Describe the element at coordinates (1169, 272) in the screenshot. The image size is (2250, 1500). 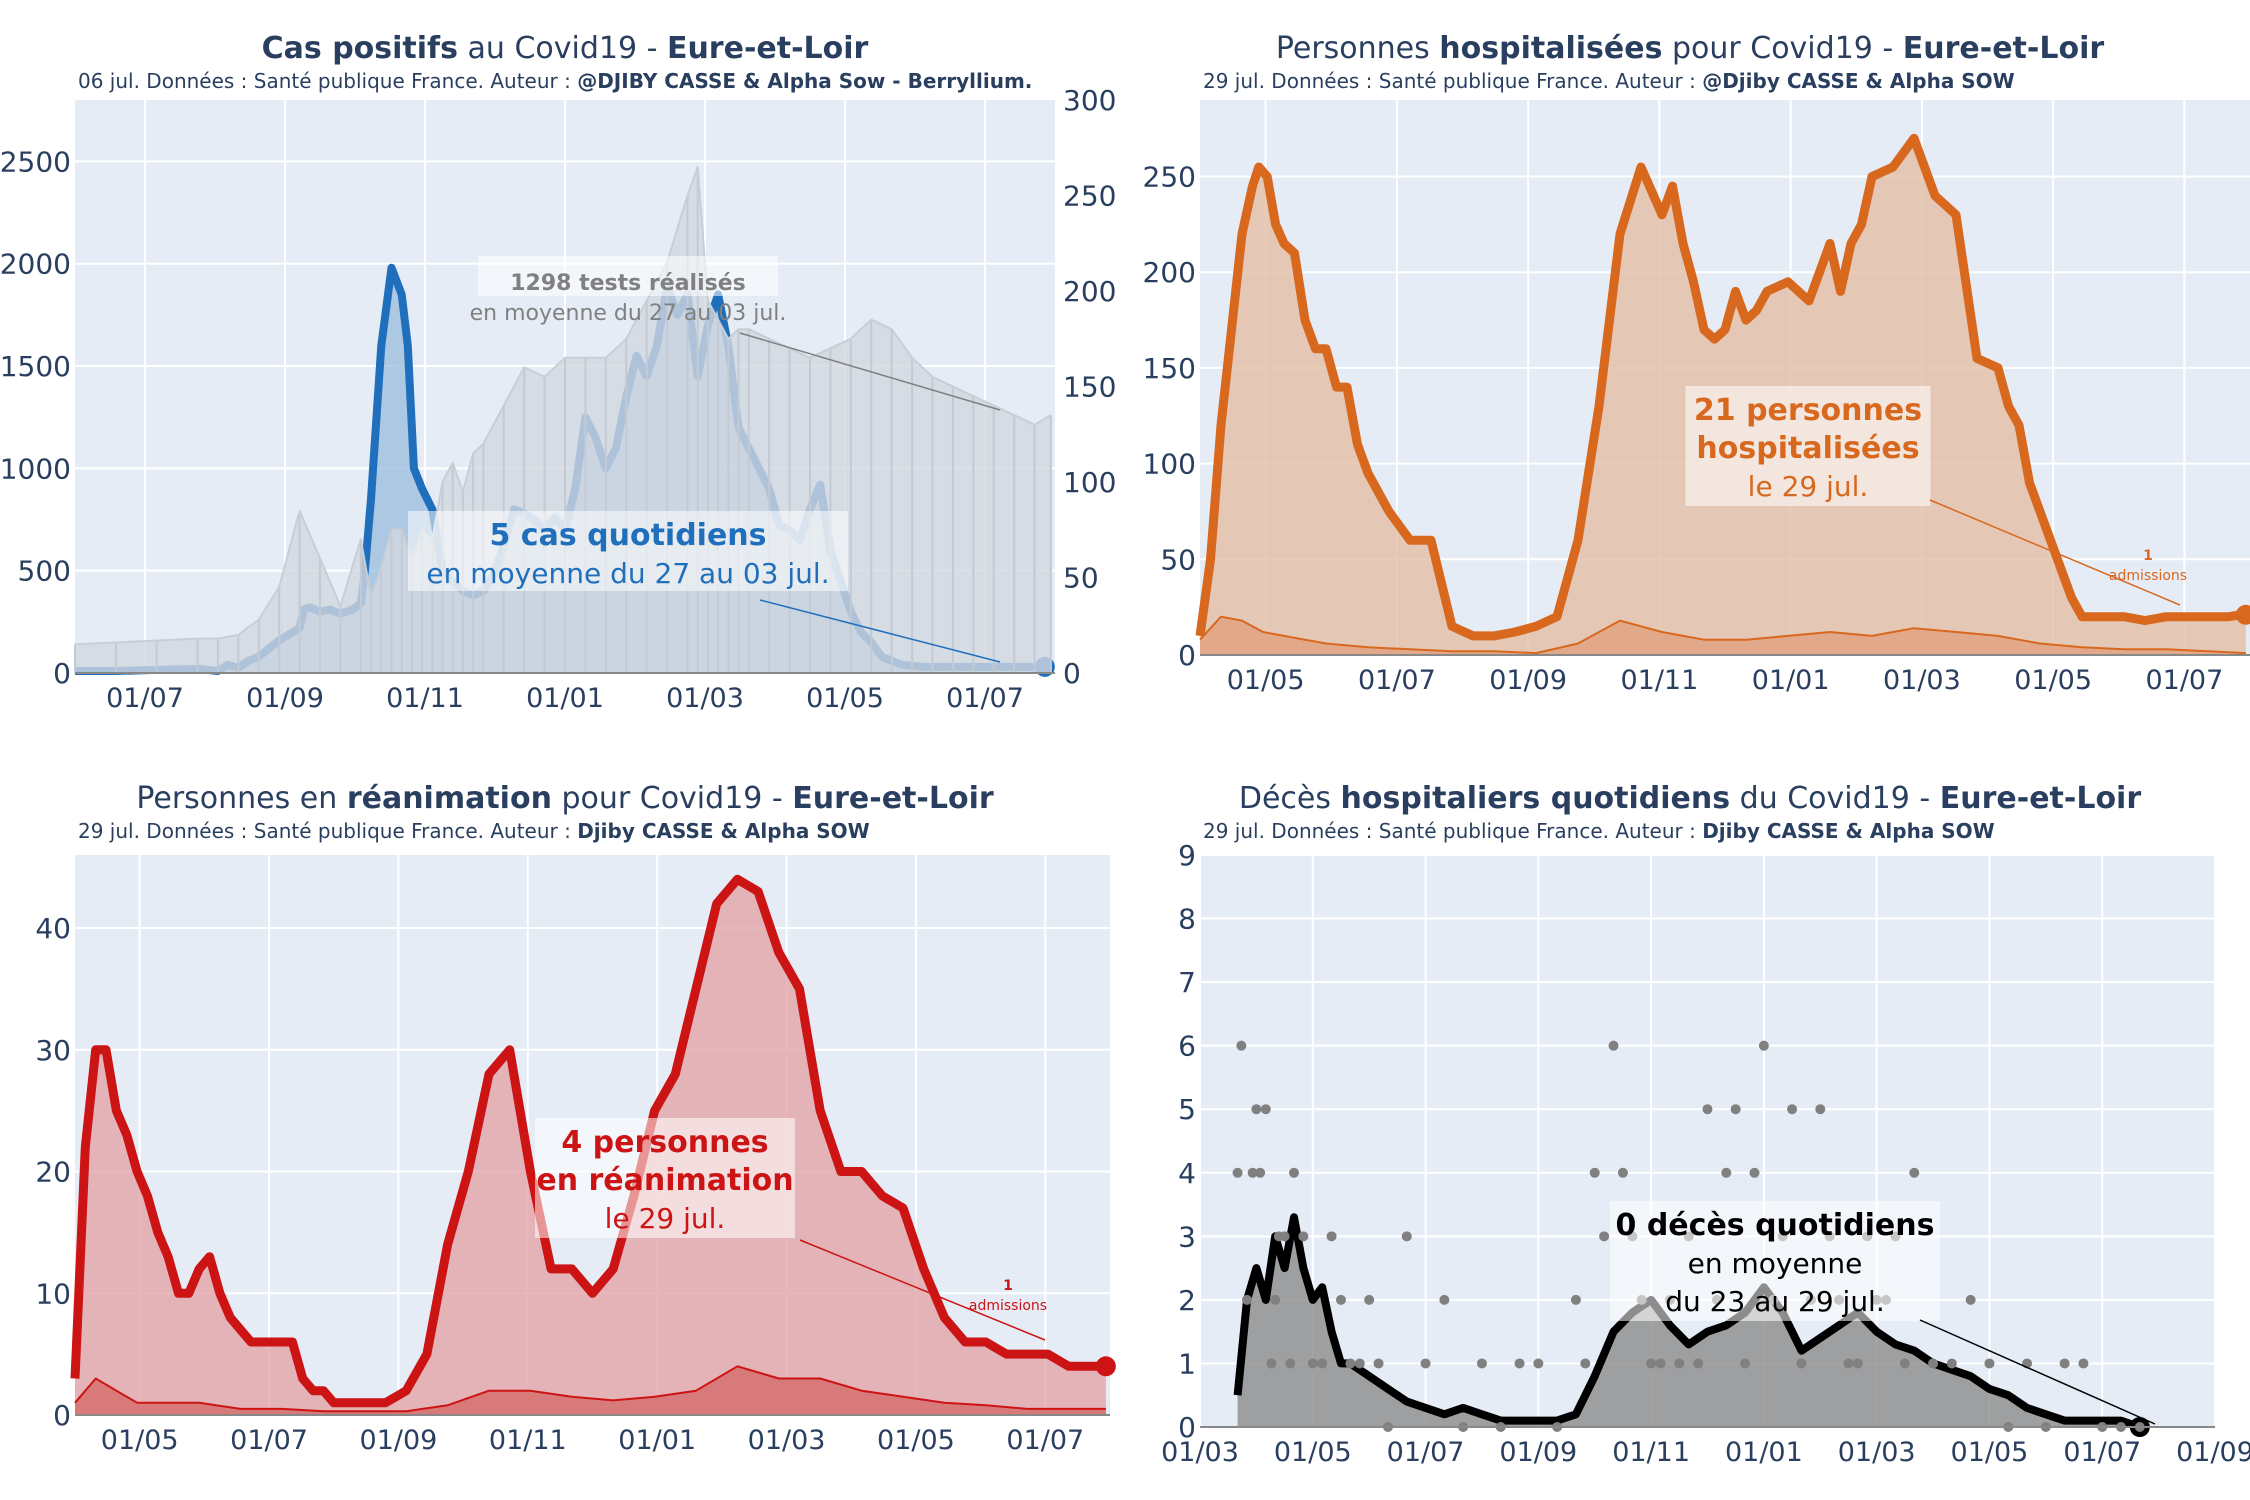
I see `y-tick-label: 200` at that location.